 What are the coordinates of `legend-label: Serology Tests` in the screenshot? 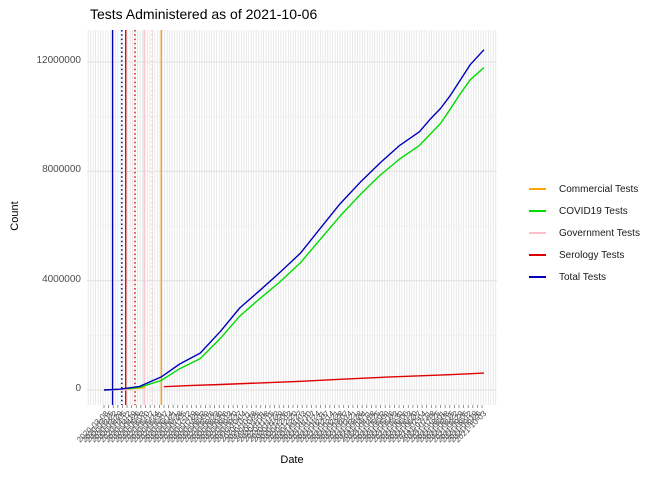 It's located at (592, 255).